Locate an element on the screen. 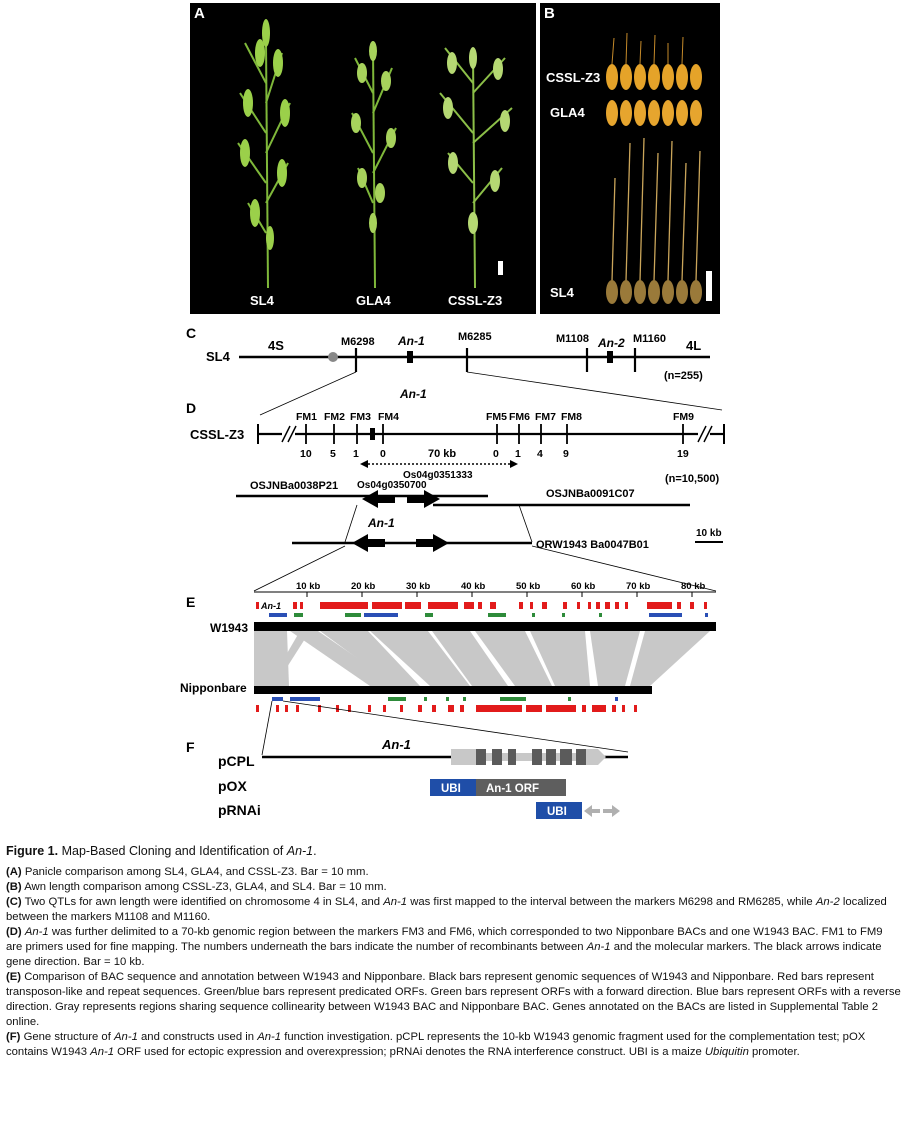  c-marker-m1108: M1108 is located at coordinates (572, 339).